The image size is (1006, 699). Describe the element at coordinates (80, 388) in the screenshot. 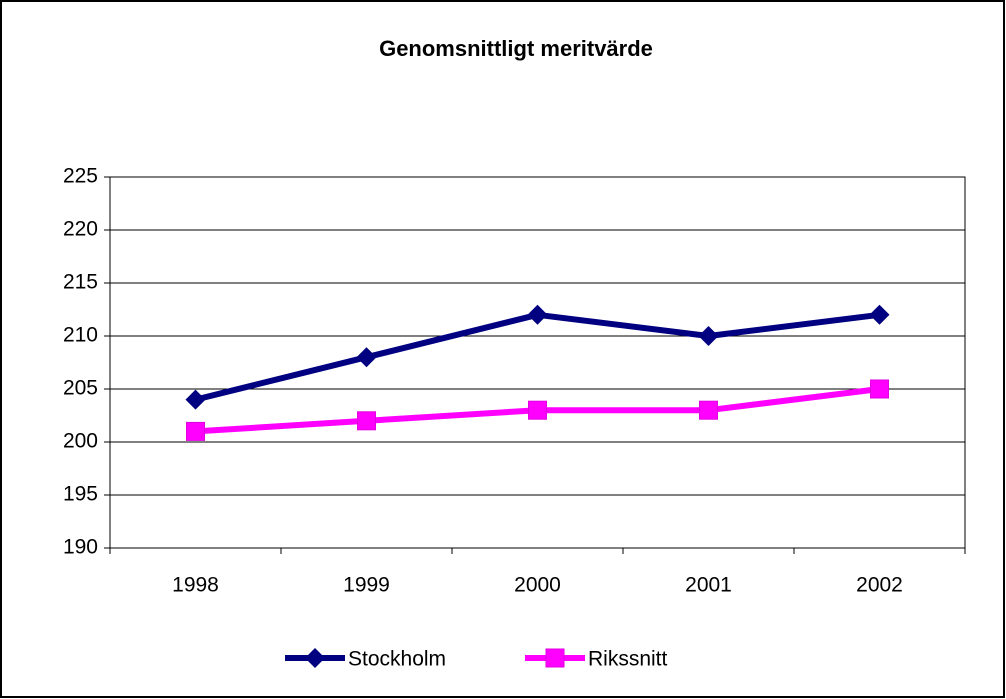

I see `y-tick-label: 205` at that location.